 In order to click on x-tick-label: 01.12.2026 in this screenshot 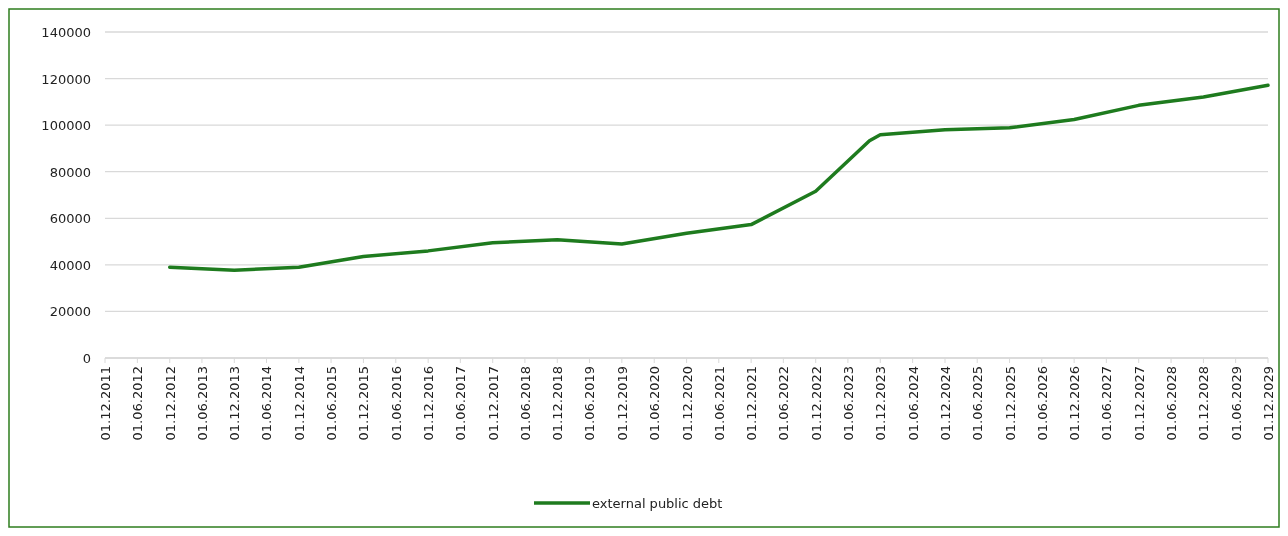, I will do `click(1075, 403)`.